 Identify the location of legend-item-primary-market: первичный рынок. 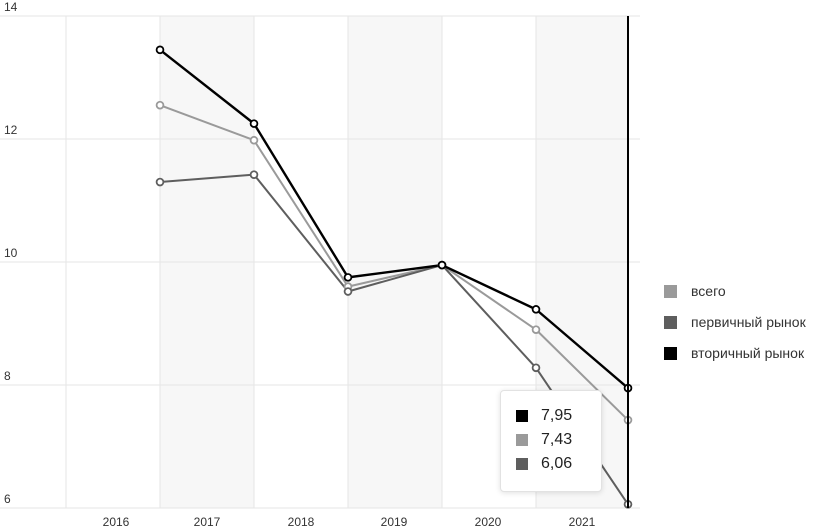
(735, 322).